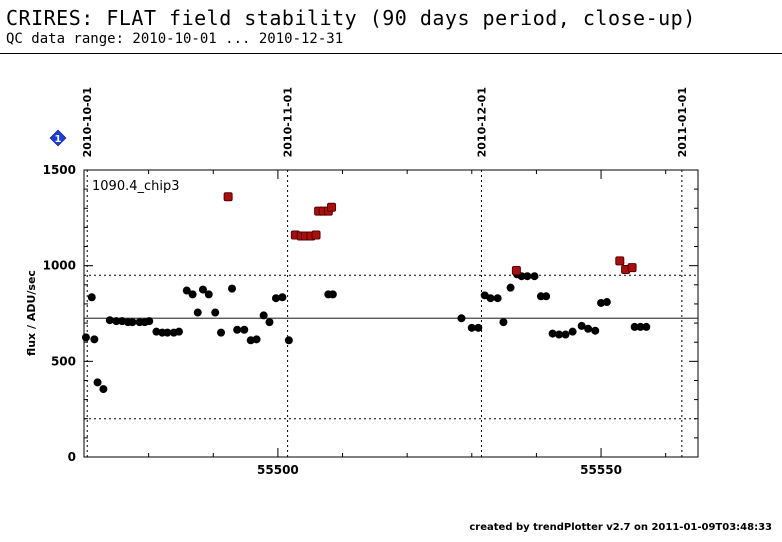 This screenshot has width=782, height=542. I want to click on date-marker-label: 2010-11-01, so click(288, 122).